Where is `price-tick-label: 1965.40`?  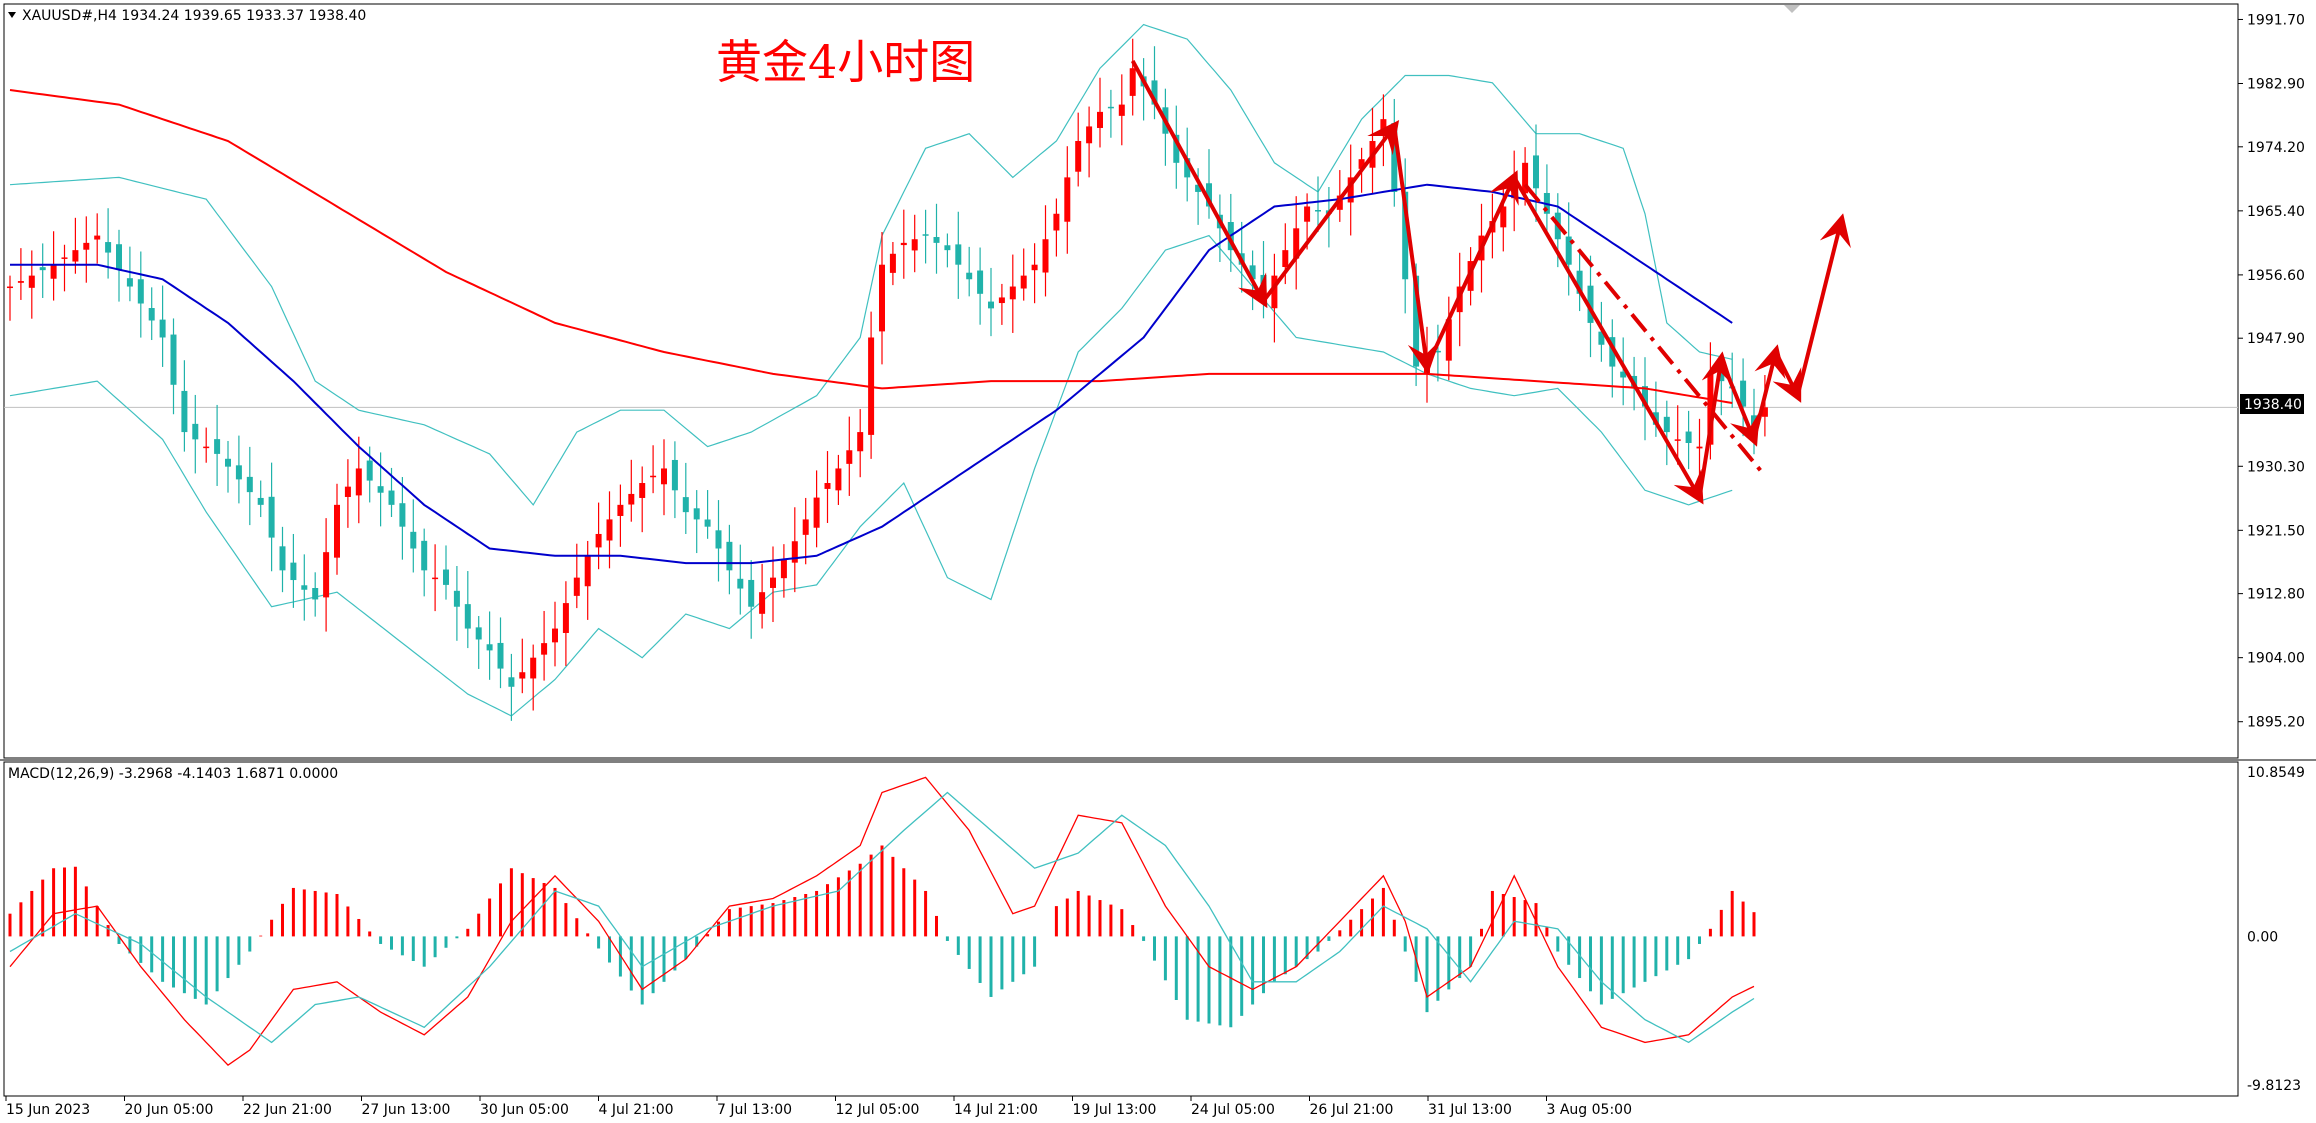 price-tick-label: 1965.40 is located at coordinates (2276, 212).